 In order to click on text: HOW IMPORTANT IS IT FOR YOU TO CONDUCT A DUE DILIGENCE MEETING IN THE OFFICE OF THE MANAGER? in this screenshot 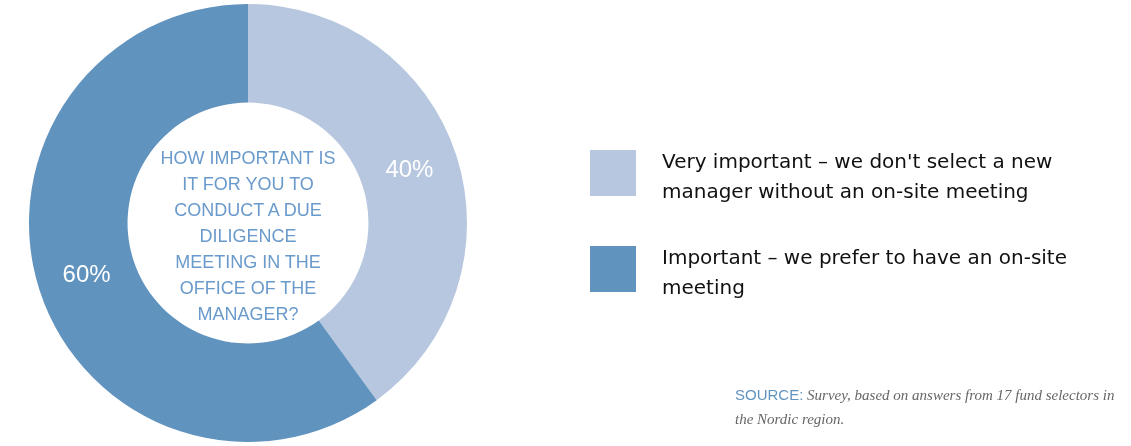, I will do `click(248, 236)`.